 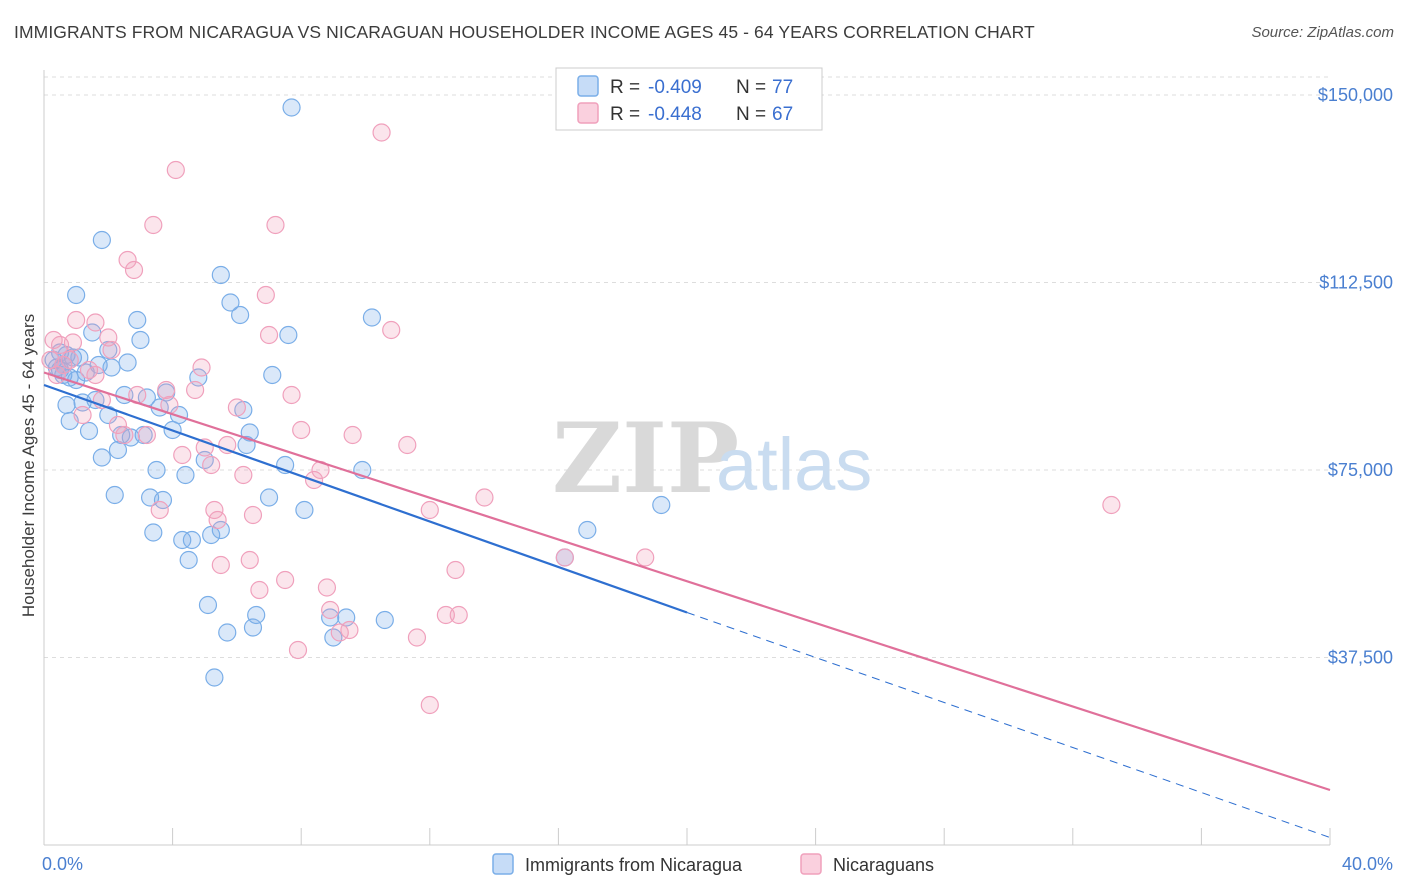 What do you see at coordinates (1367, 864) in the screenshot?
I see `x-tick-label: 40.0%` at bounding box center [1367, 864].